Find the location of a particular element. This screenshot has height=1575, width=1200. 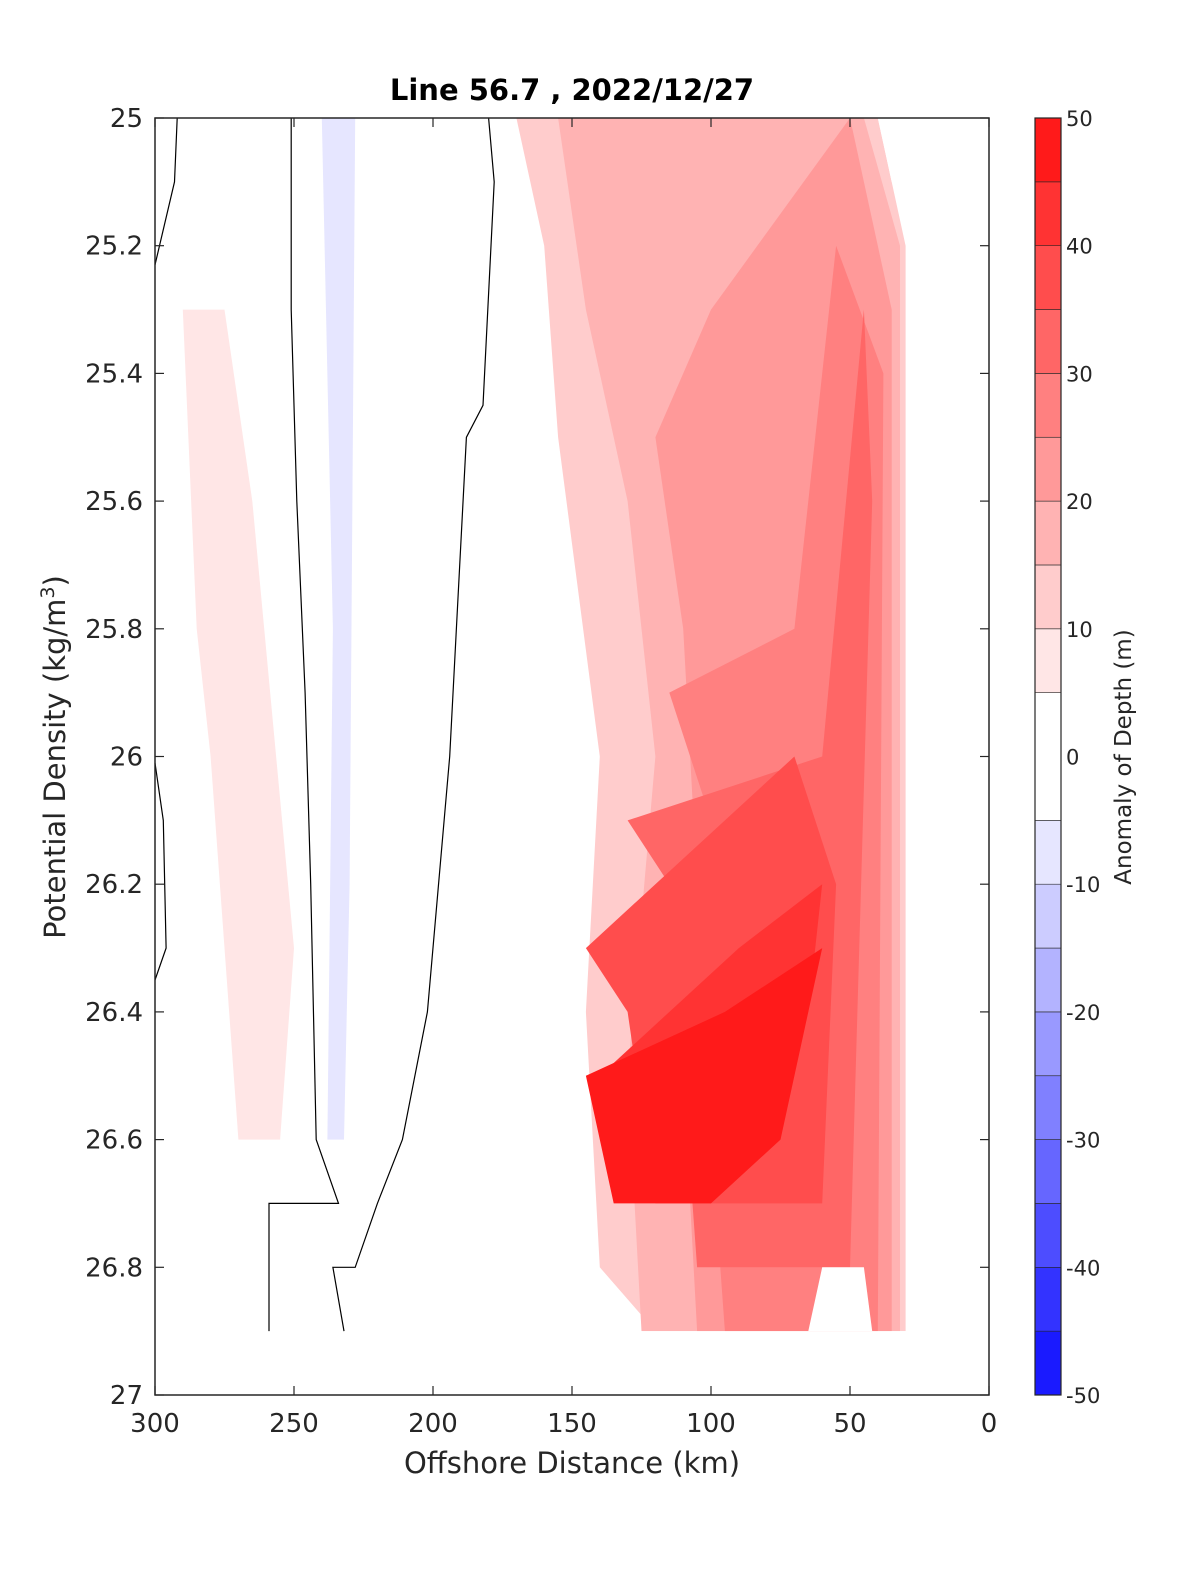

y-tick-label: 25.4 is located at coordinates (114, 374).